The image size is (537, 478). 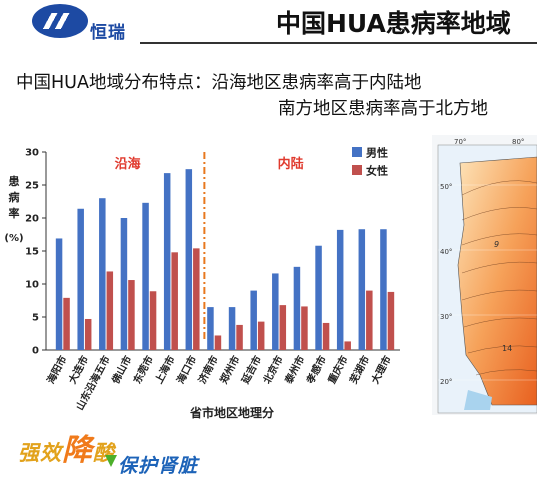 I want to click on x-tick-label: 东莞市, so click(x=143, y=369).